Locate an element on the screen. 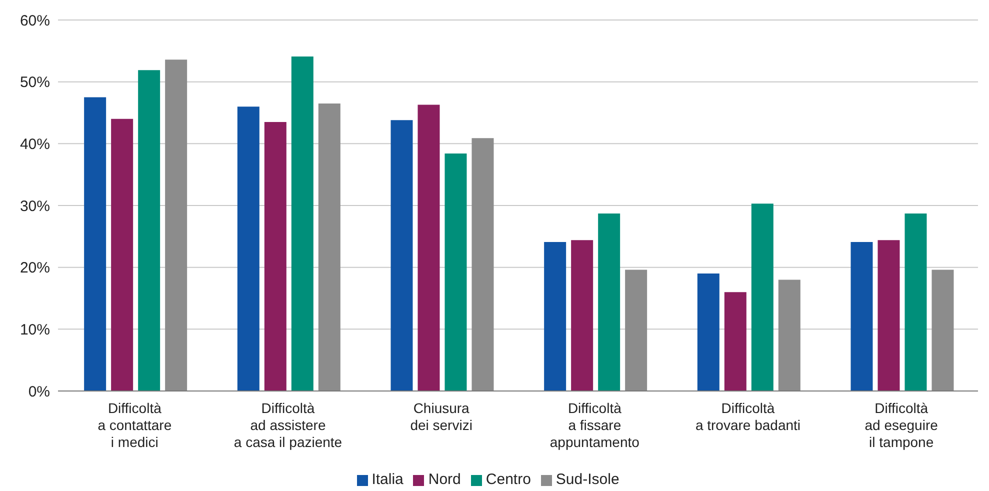 This screenshot has width=989, height=491. x-tick-label: Difficoltà ad eseguire il tampone is located at coordinates (901, 425).